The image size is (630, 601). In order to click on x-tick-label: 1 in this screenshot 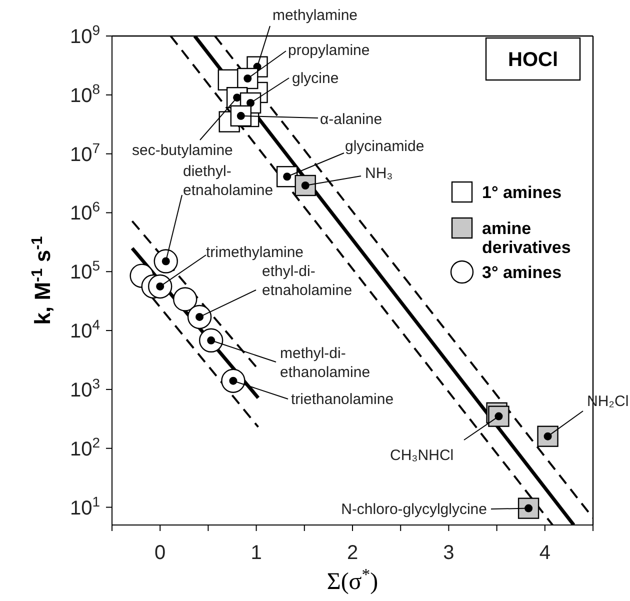, I will do `click(256, 553)`.